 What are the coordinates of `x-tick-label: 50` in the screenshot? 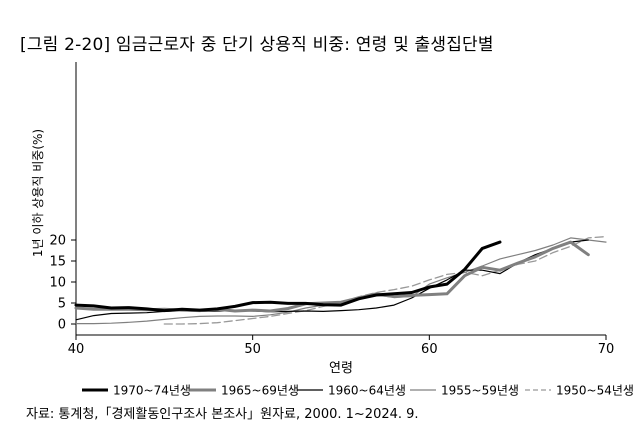 It's located at (252, 349).